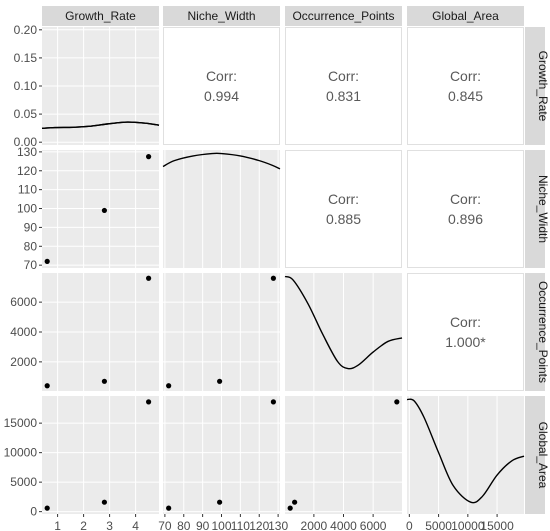 The width and height of the screenshot is (550, 531). I want to click on density-curve-Growth_Rate, so click(100, 125).